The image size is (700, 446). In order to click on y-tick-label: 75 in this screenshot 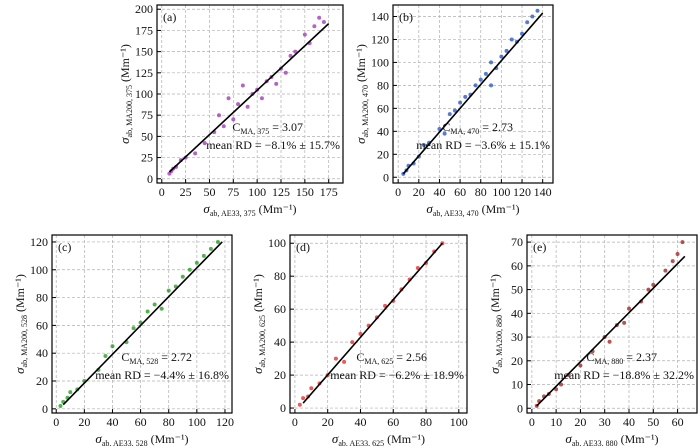, I will do `click(147, 115)`.